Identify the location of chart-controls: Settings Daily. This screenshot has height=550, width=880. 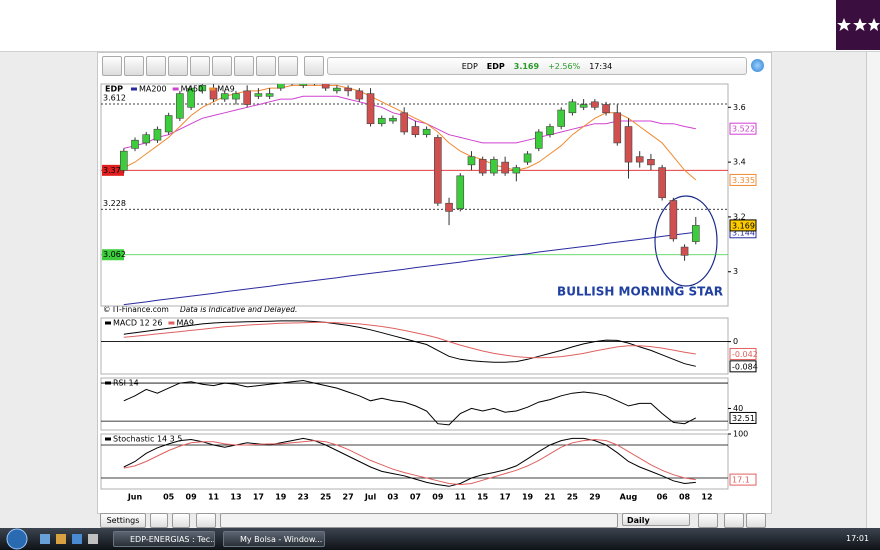
(434, 520).